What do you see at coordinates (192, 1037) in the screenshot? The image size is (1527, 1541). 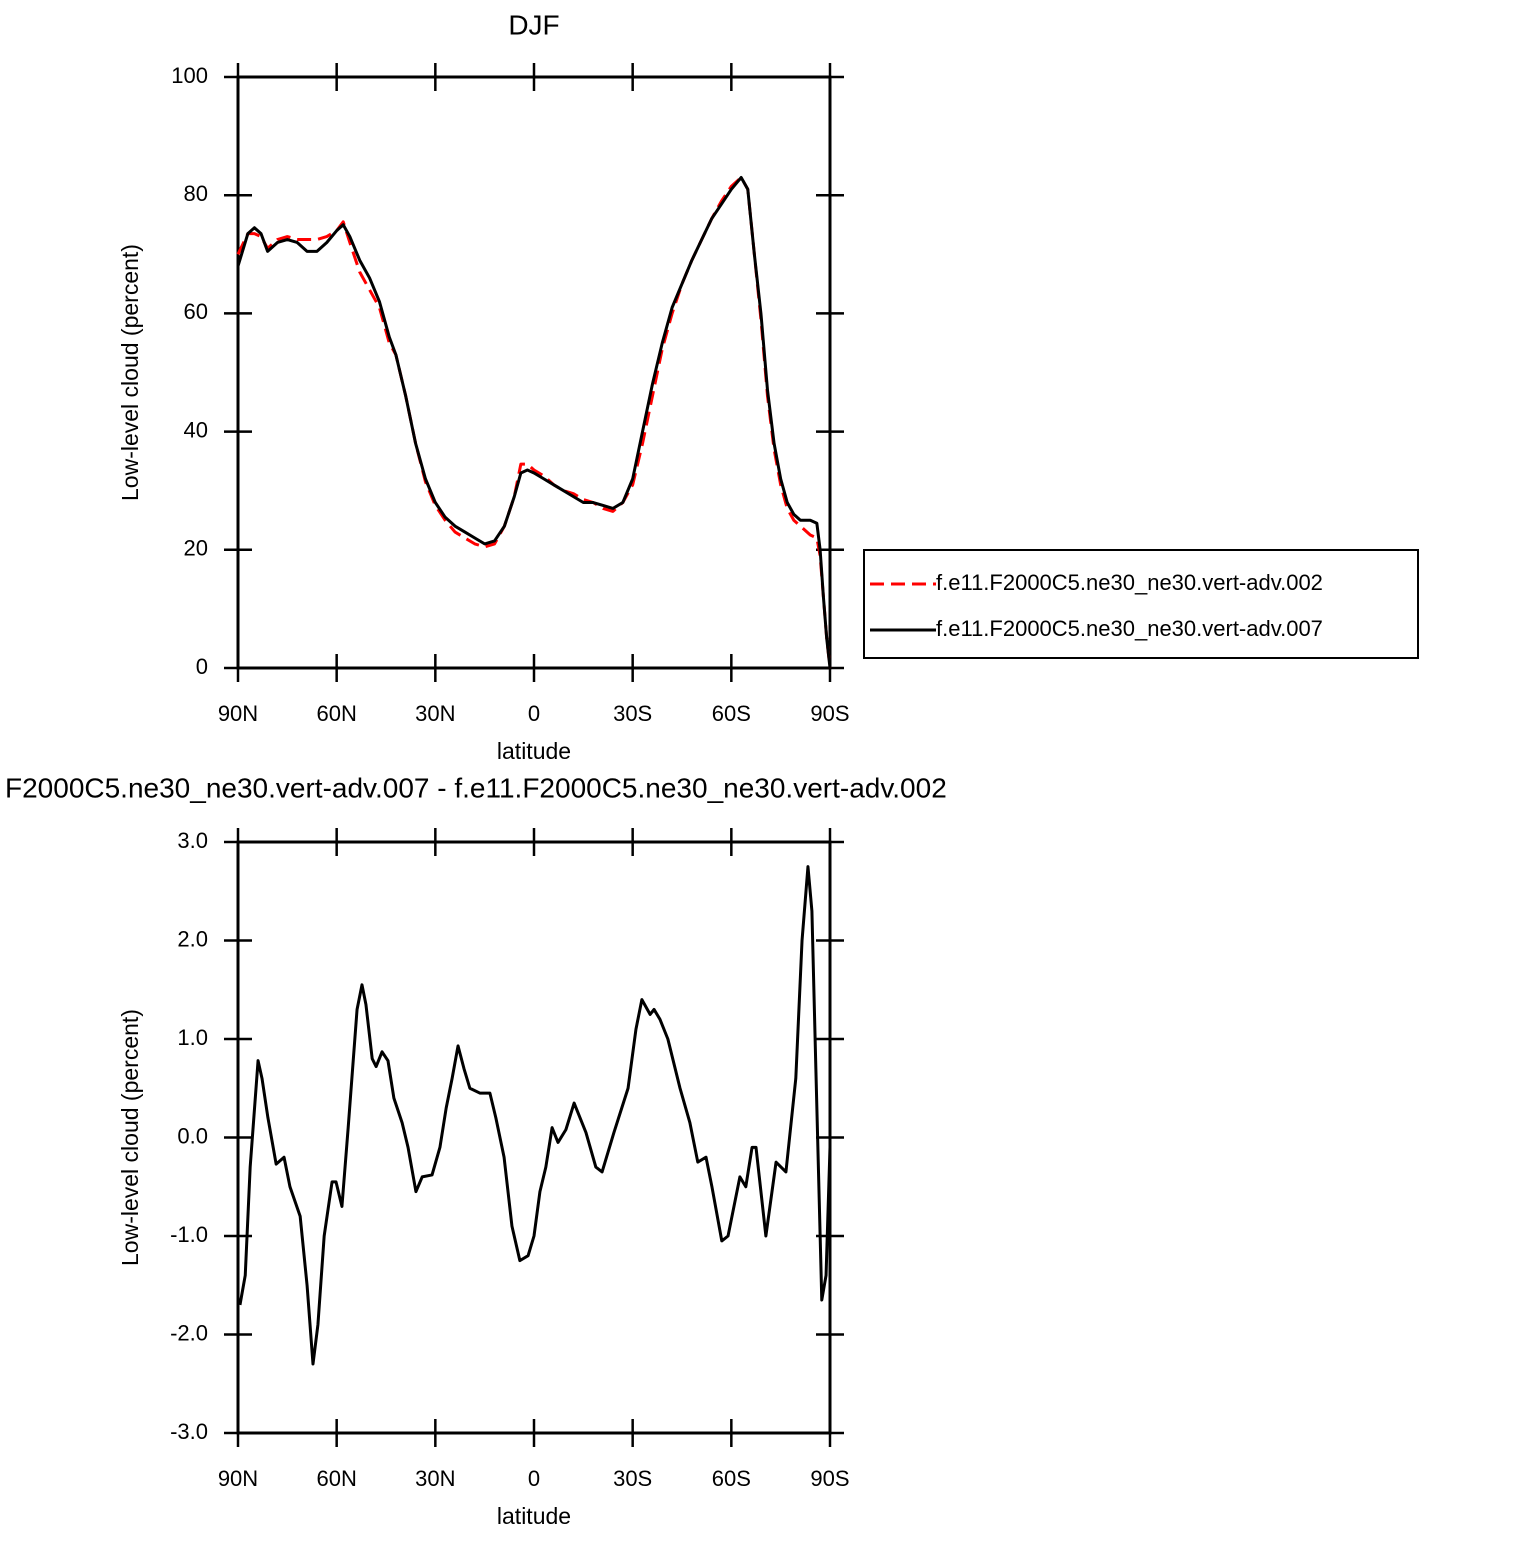 I see `y-tick-label: 1.0` at bounding box center [192, 1037].